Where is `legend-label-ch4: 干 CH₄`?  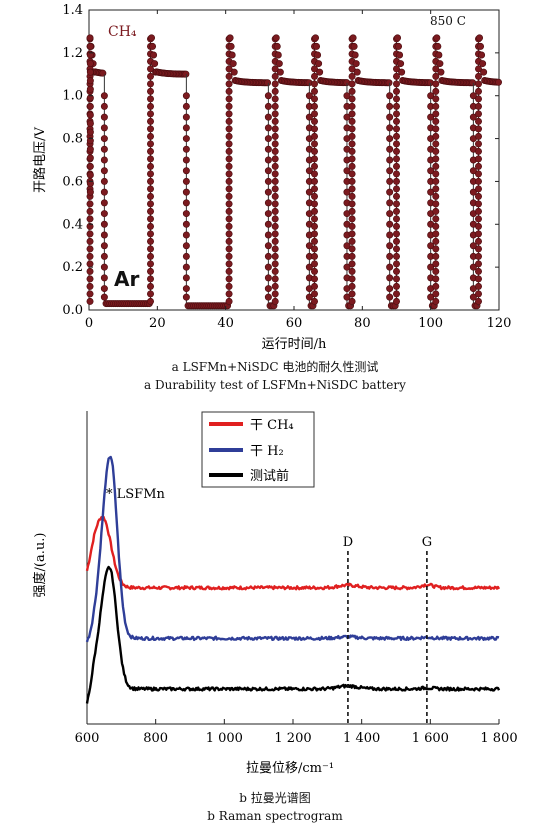
legend-label-ch4: 干 CH₄ is located at coordinates (272, 425).